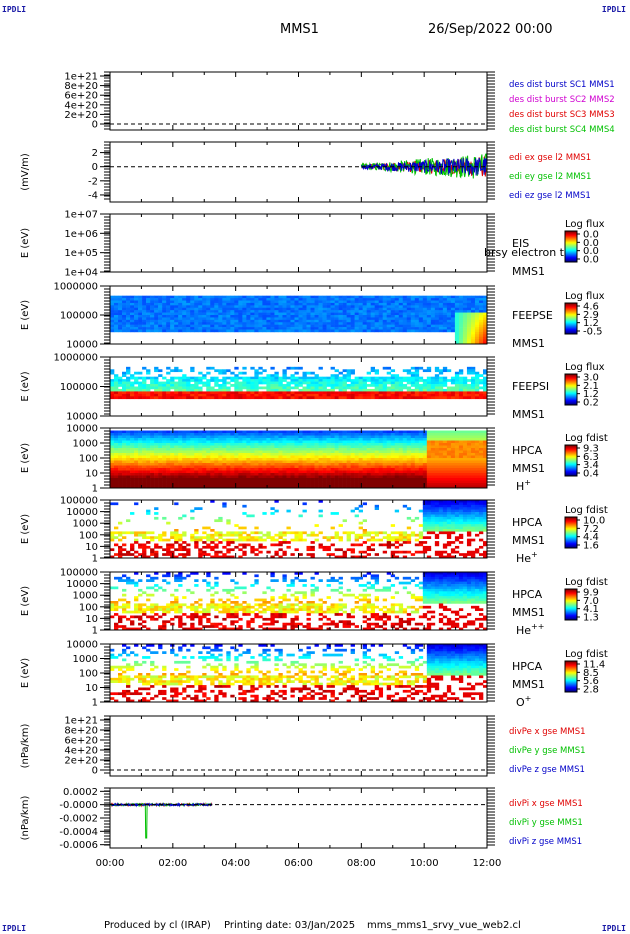 The width and height of the screenshot is (630, 934). I want to click on colorbar-tick: 1.2, so click(591, 394).